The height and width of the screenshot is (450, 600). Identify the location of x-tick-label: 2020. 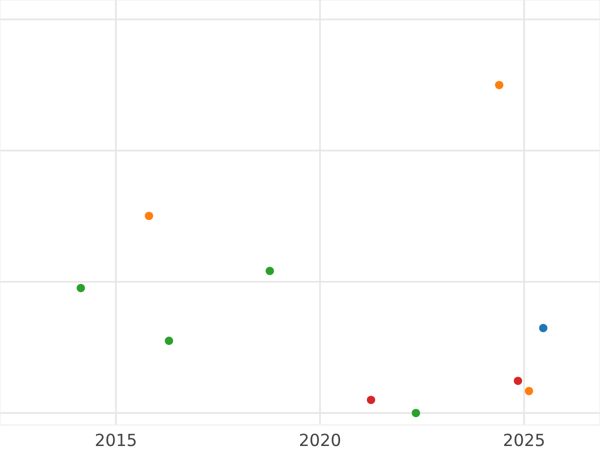
(320, 440).